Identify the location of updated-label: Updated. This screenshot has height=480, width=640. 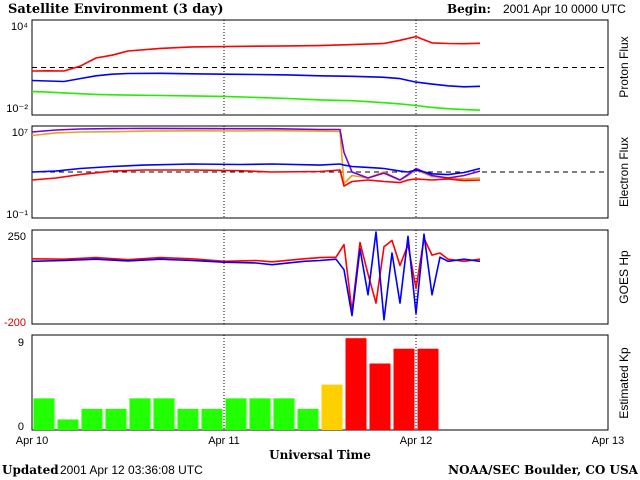
(30, 470).